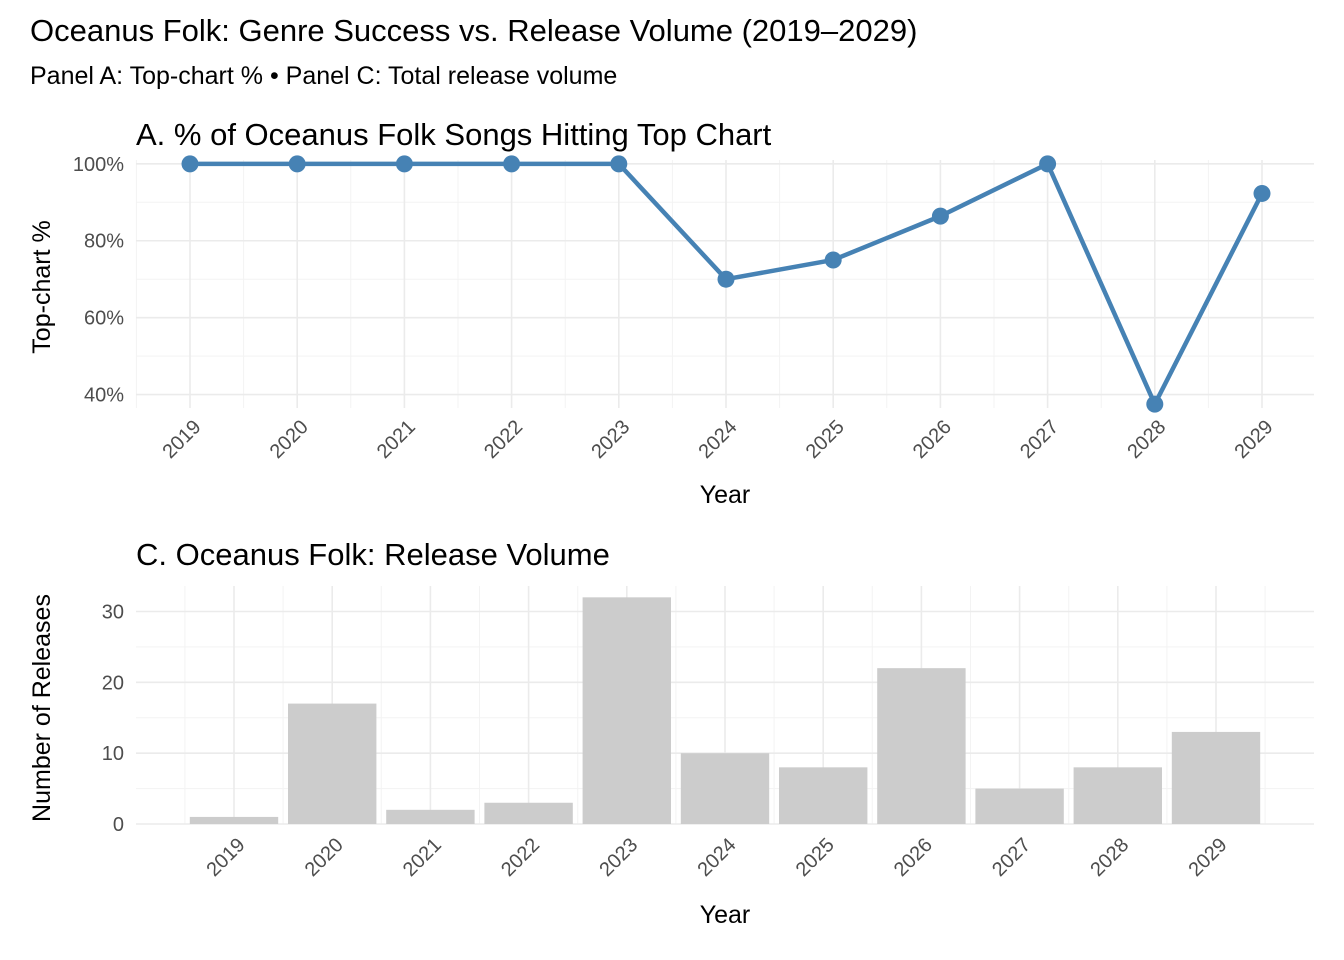 The image size is (1344, 960). What do you see at coordinates (113, 754) in the screenshot?
I see `y-tick-label: 10` at bounding box center [113, 754].